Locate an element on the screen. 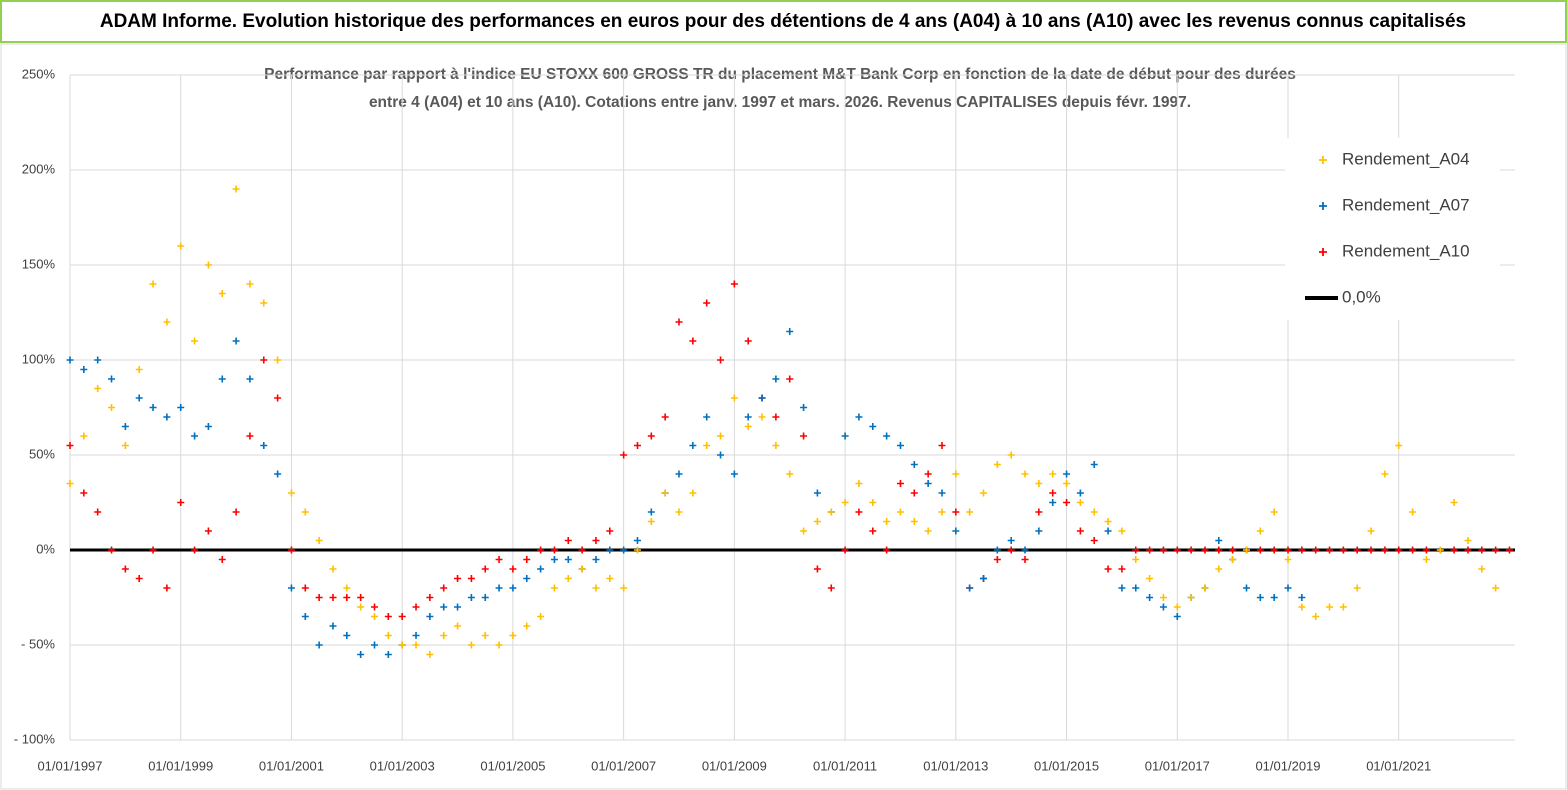 This screenshot has width=1567, height=790. x-tick-label: 01/01/2019 is located at coordinates (1287, 765).